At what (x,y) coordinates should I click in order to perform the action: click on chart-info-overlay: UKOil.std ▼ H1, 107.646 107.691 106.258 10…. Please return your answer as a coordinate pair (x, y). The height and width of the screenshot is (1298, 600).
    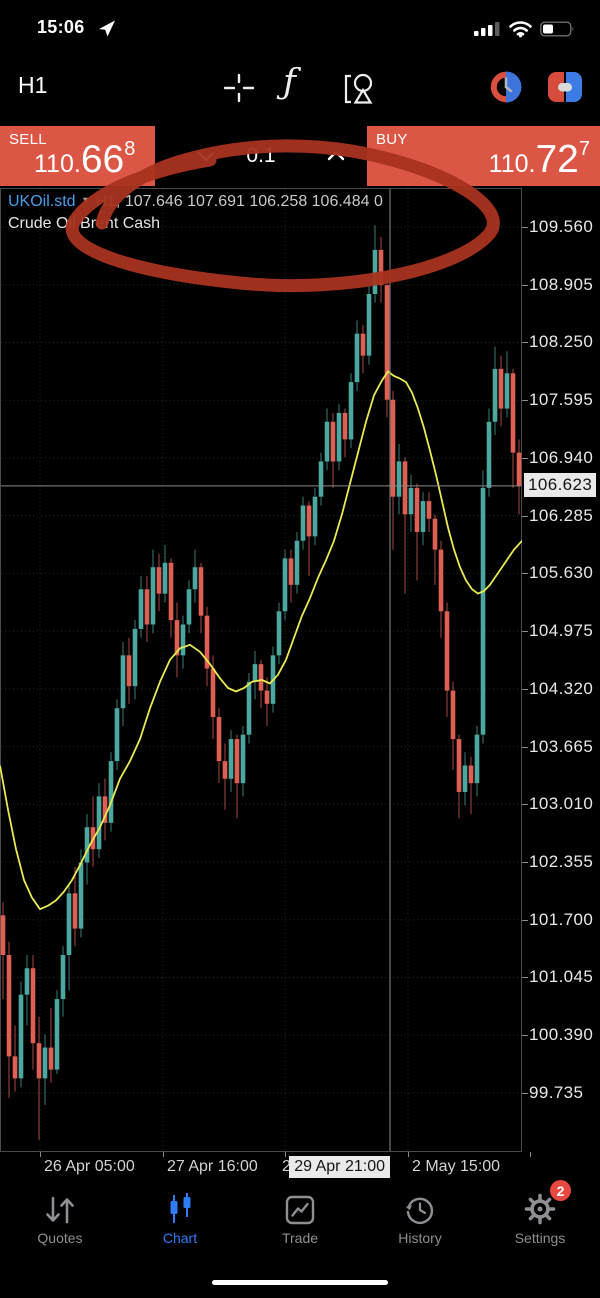
    Looking at the image, I should click on (195, 212).